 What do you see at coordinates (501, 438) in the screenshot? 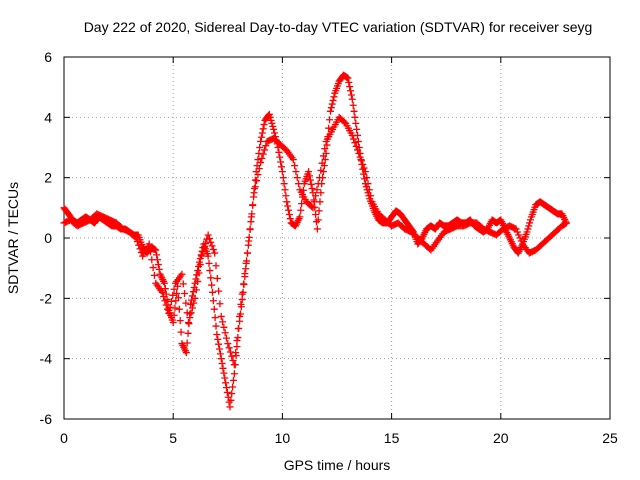
I see `x-tick-label: 20` at bounding box center [501, 438].